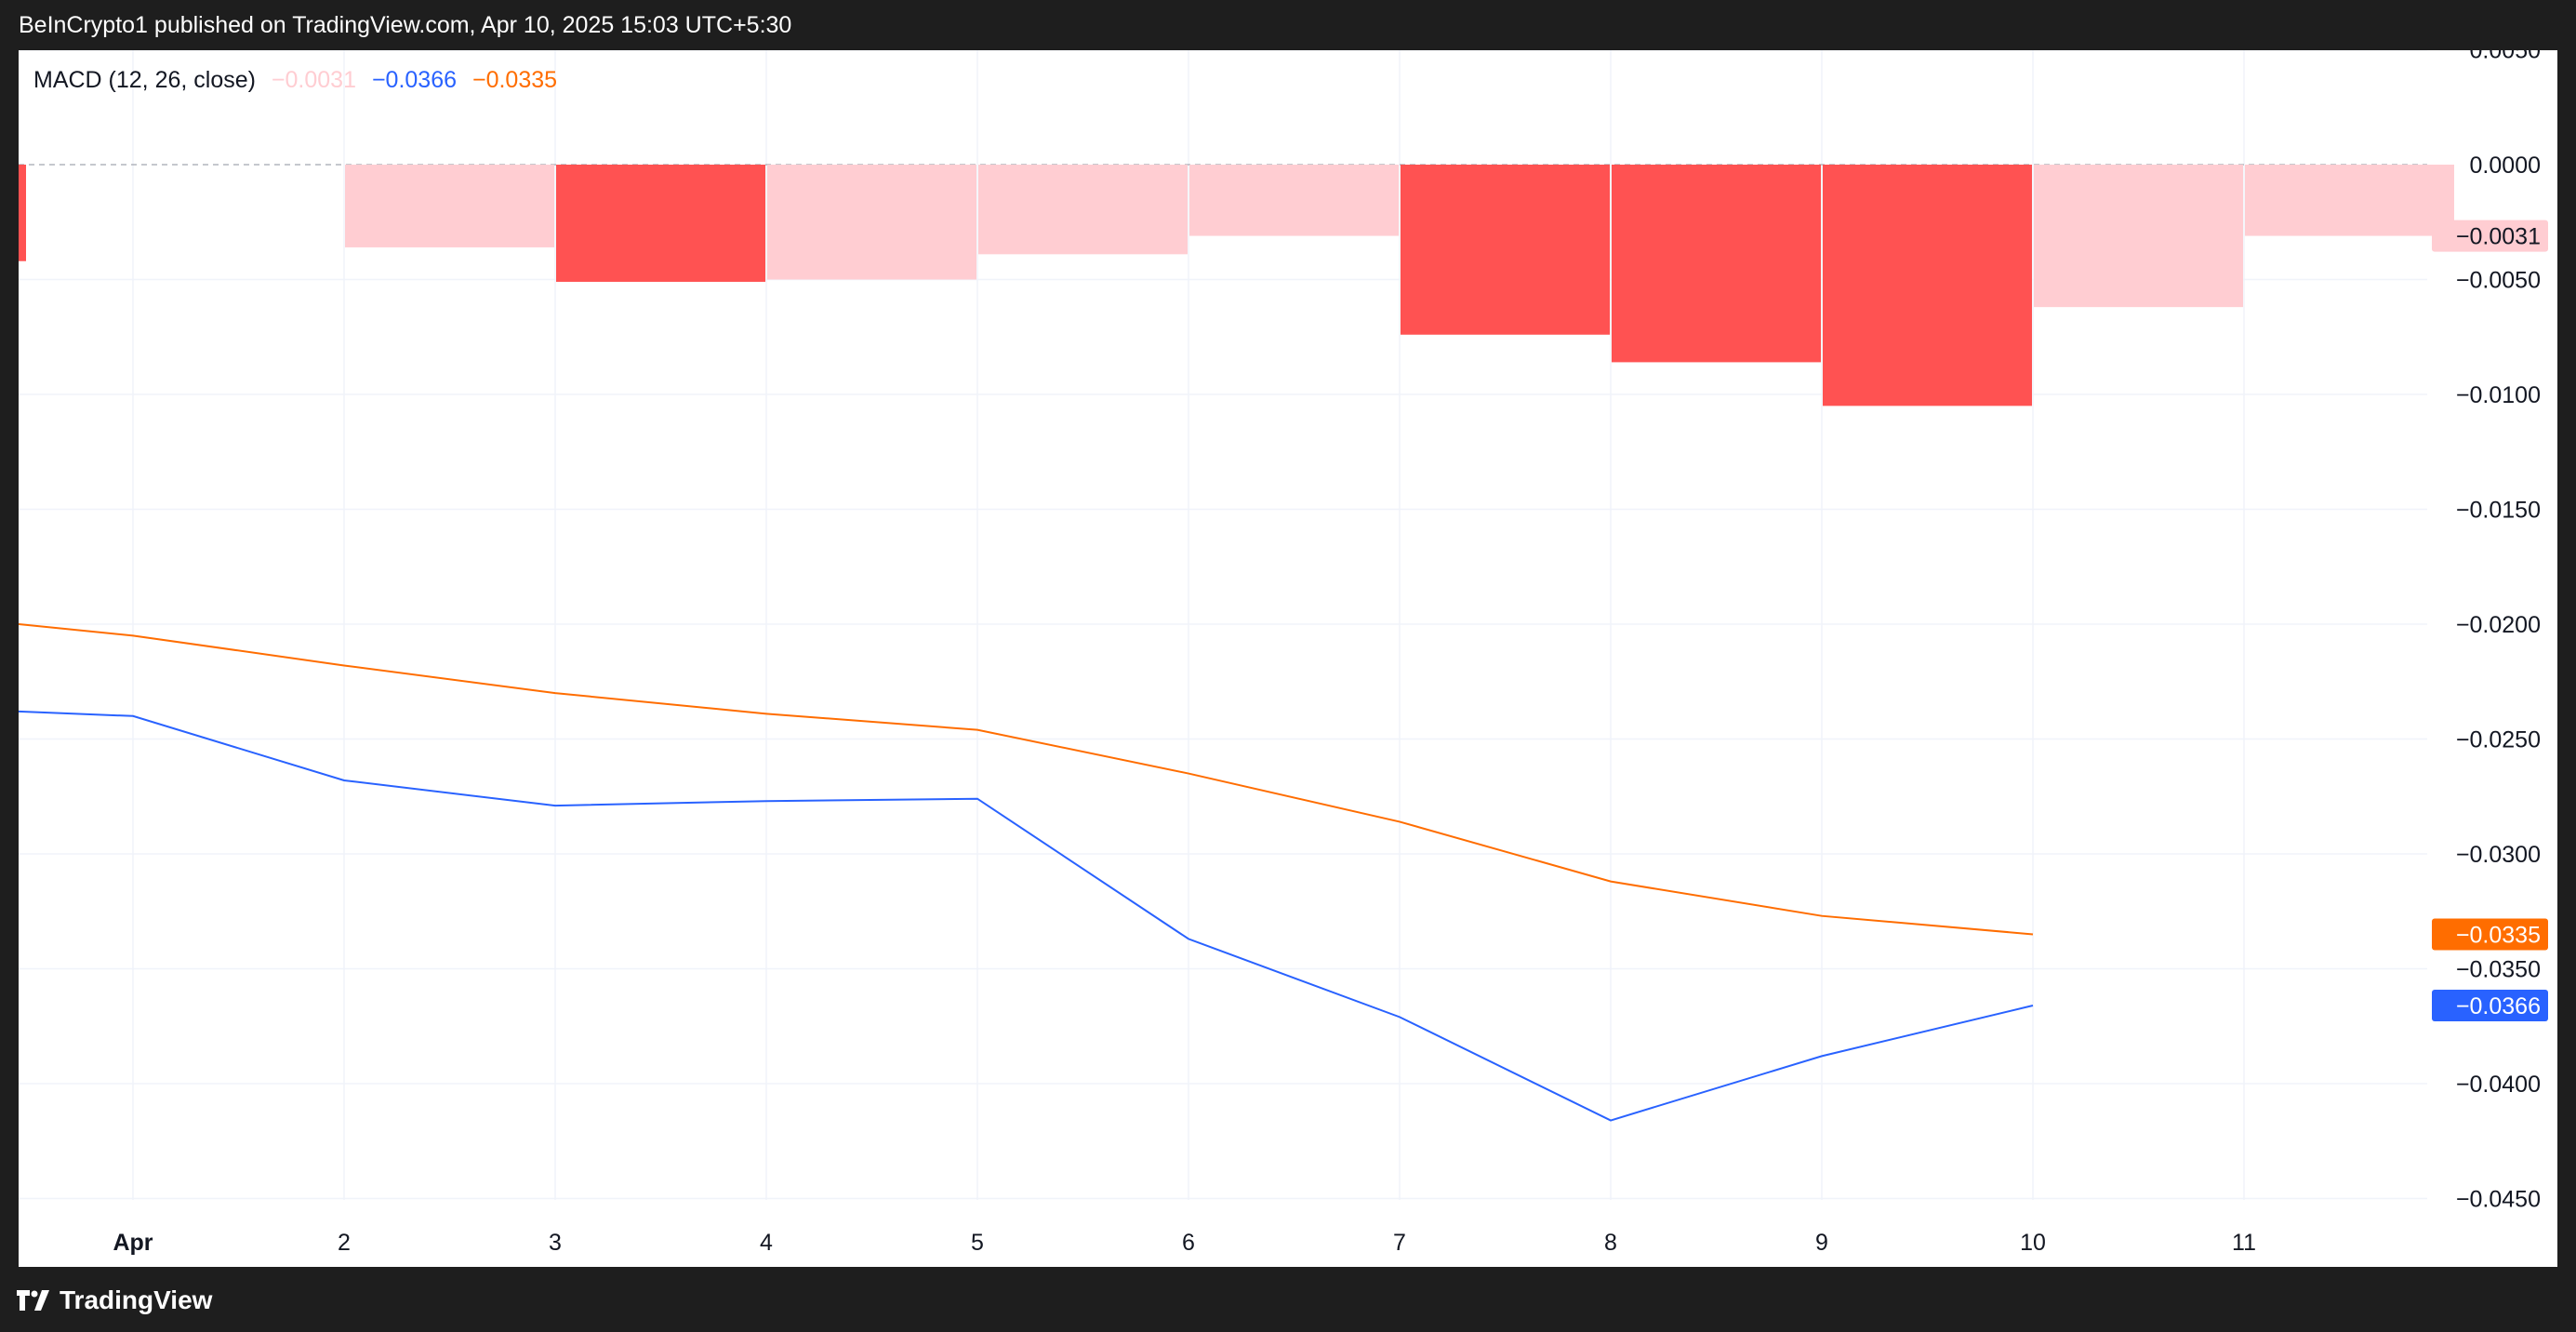 This screenshot has width=2576, height=1332. Describe the element at coordinates (2498, 935) in the screenshot. I see `price-badge-label: −0.0335` at that location.